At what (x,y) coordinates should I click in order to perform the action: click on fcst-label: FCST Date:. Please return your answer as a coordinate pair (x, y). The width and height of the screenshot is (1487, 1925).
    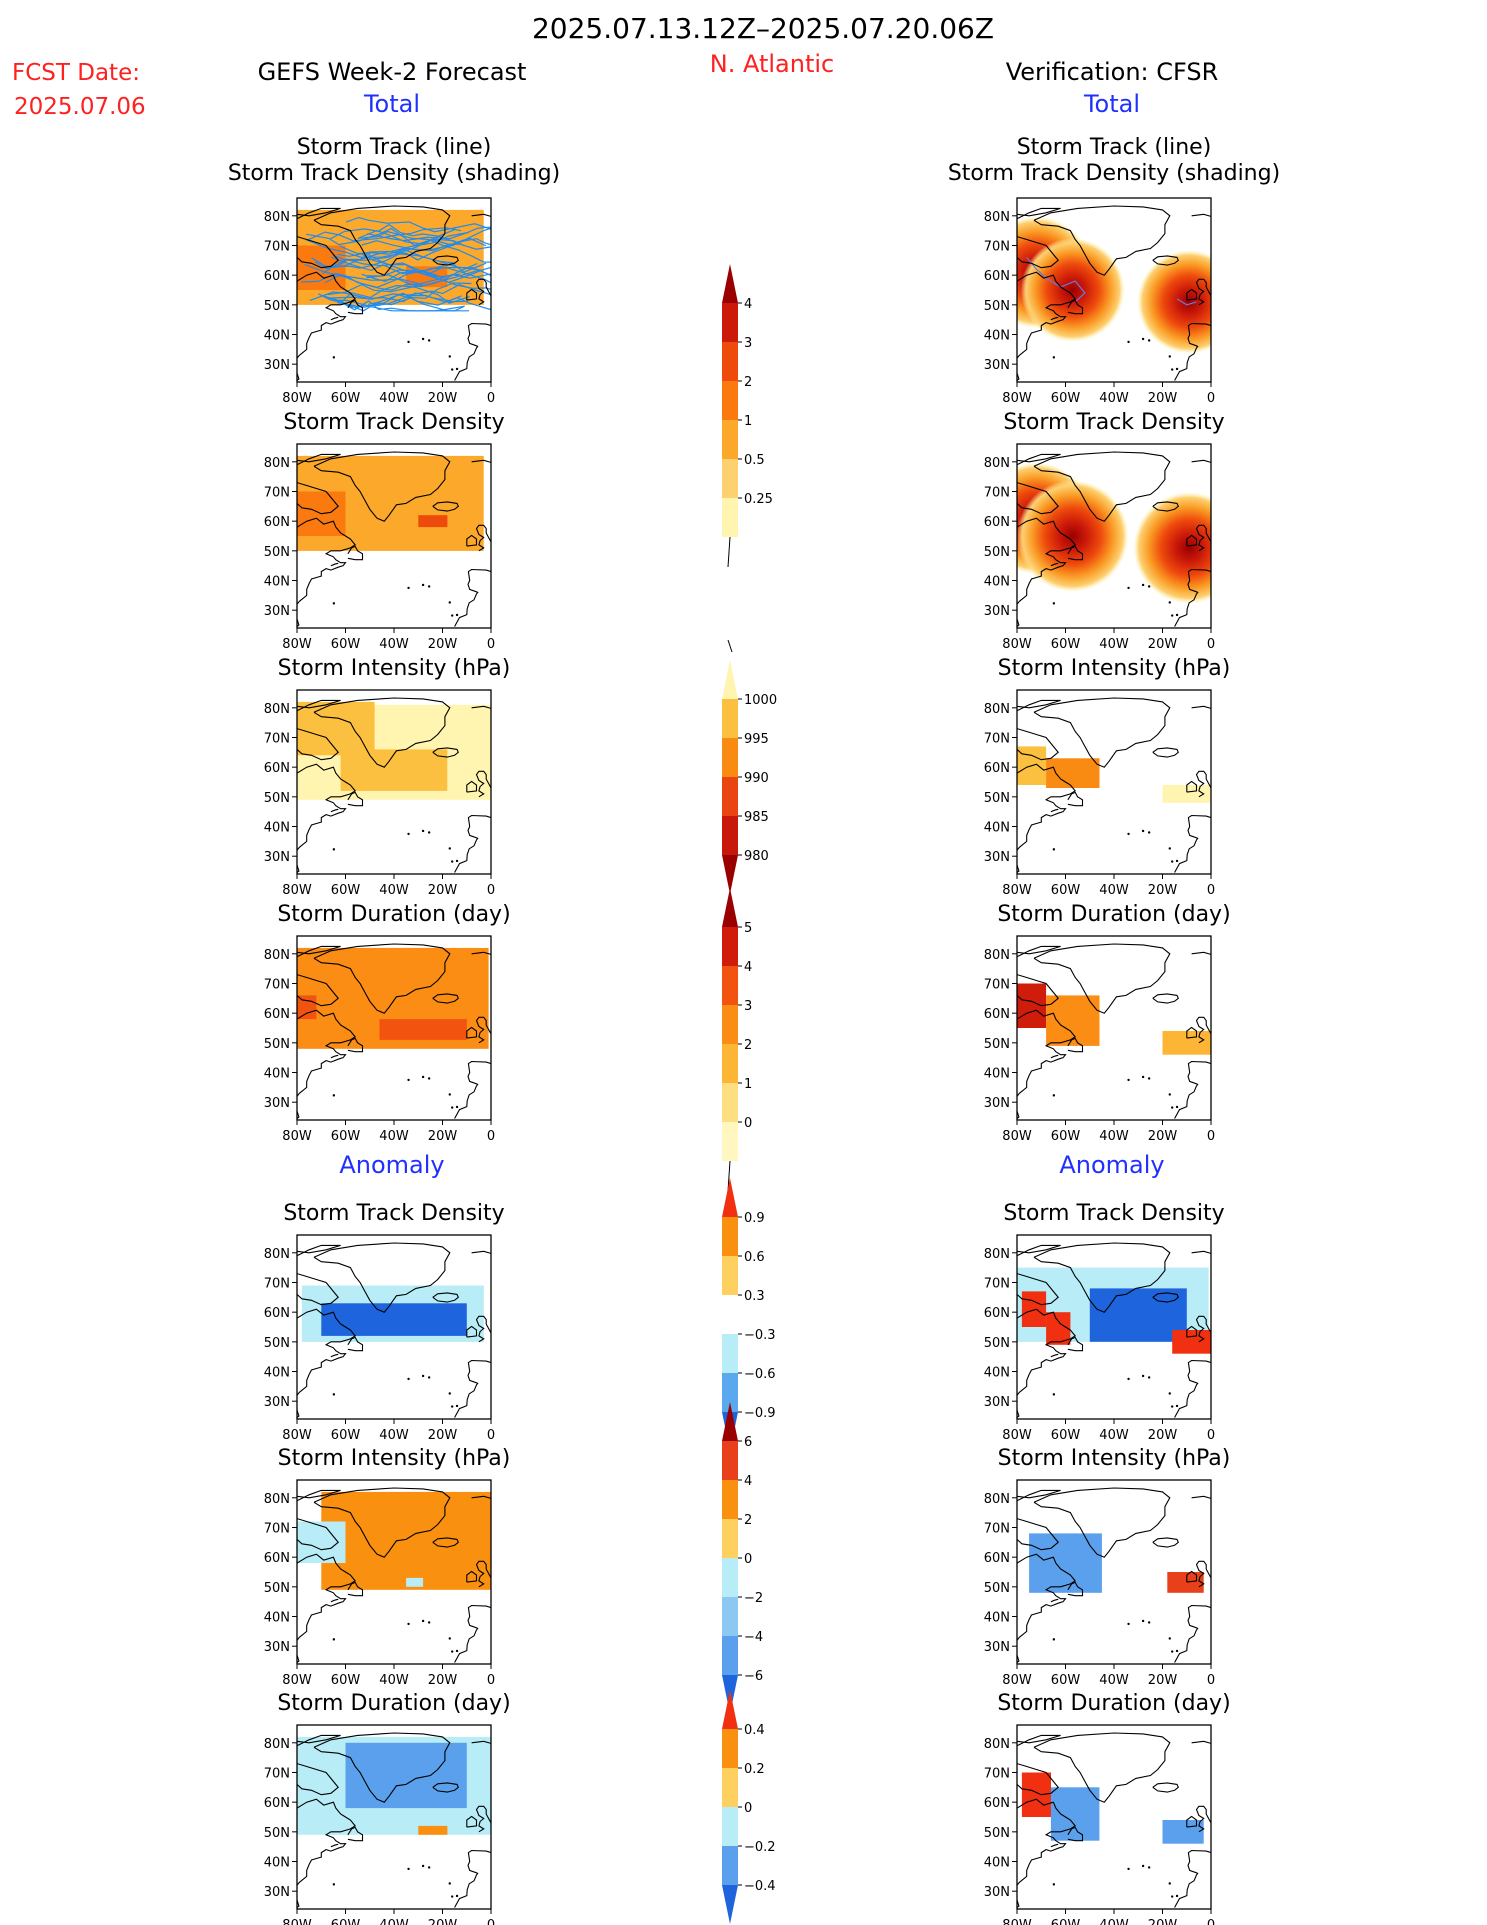
    Looking at the image, I should click on (76, 73).